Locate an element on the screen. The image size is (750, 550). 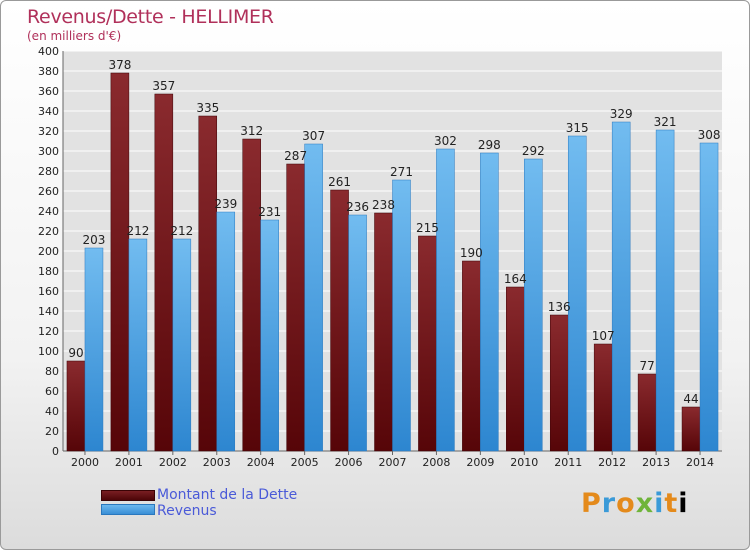
data-label-dette: 312 is located at coordinates (251, 131).